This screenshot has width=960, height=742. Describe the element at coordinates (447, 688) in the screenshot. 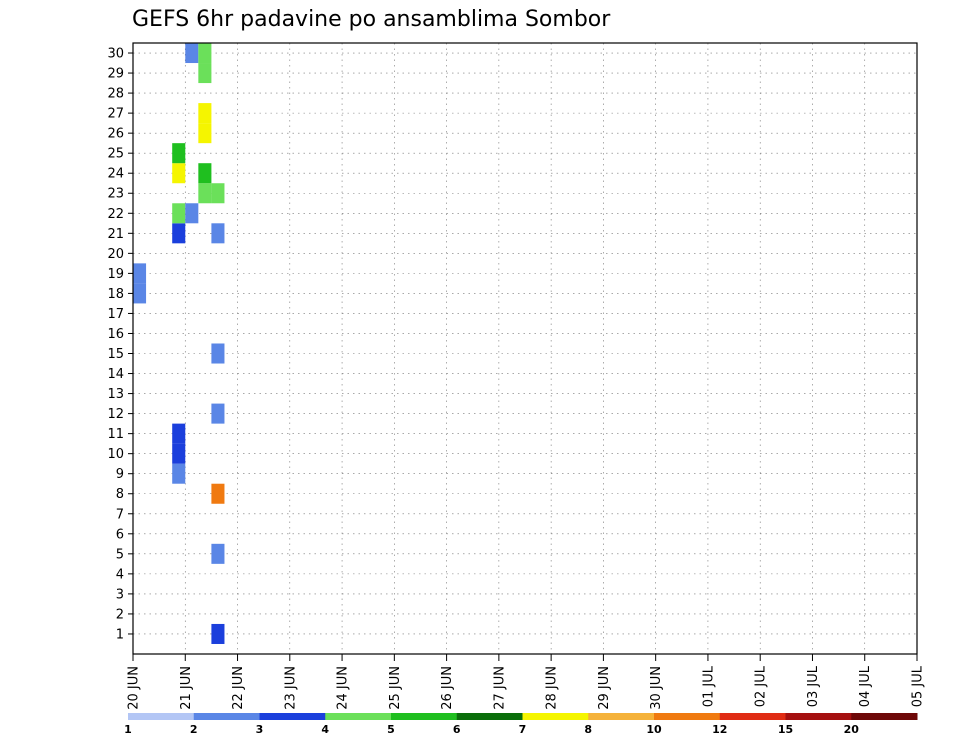

I see `x-tick-label: 26 JUN` at that location.